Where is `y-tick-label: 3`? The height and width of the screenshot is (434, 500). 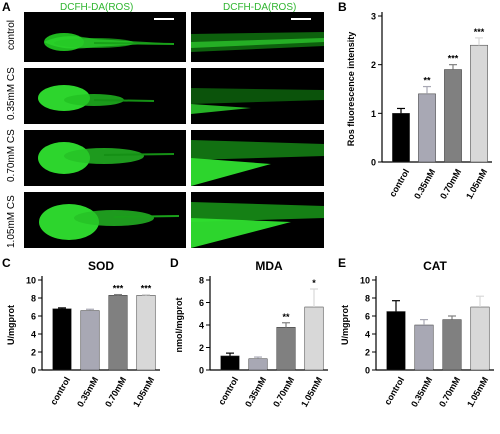
y-tick-label: 3 is located at coordinates (373, 17).